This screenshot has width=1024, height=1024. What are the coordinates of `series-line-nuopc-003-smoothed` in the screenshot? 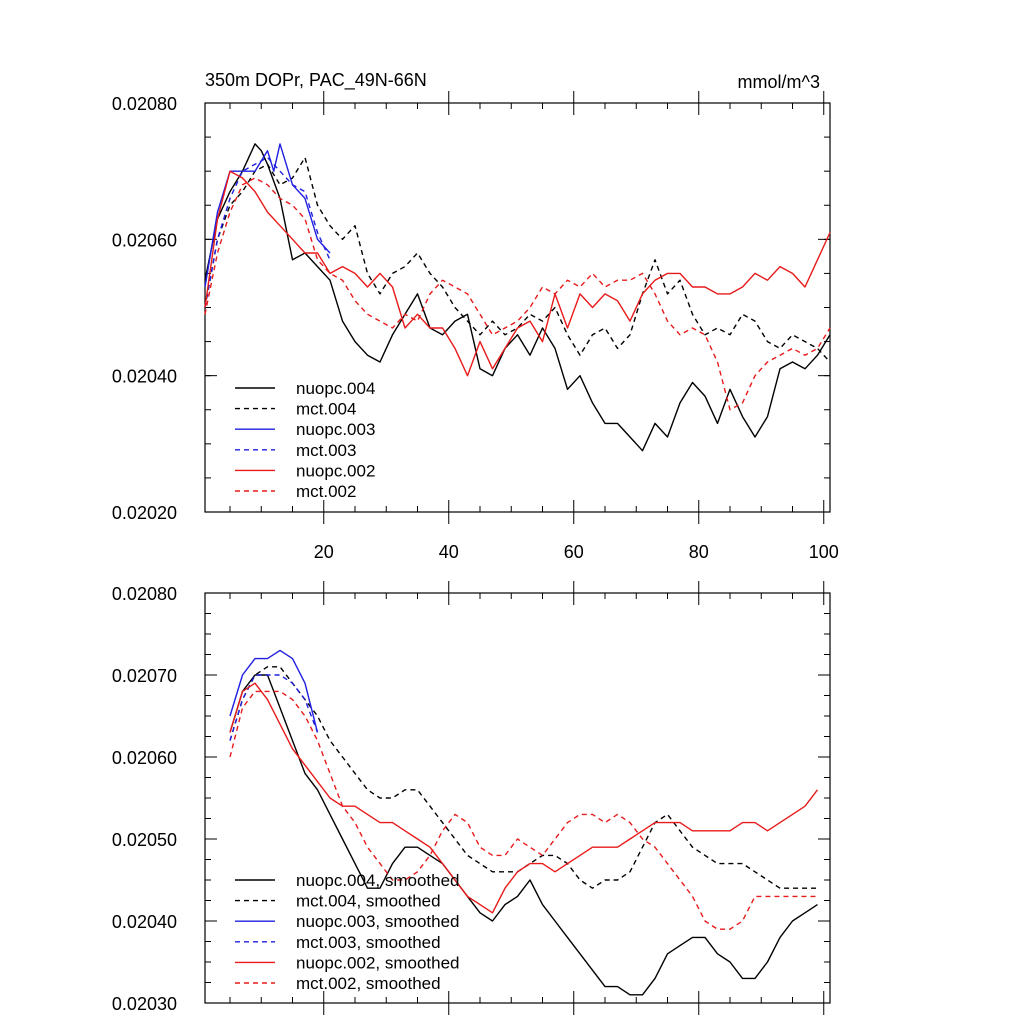 It's located at (274, 691).